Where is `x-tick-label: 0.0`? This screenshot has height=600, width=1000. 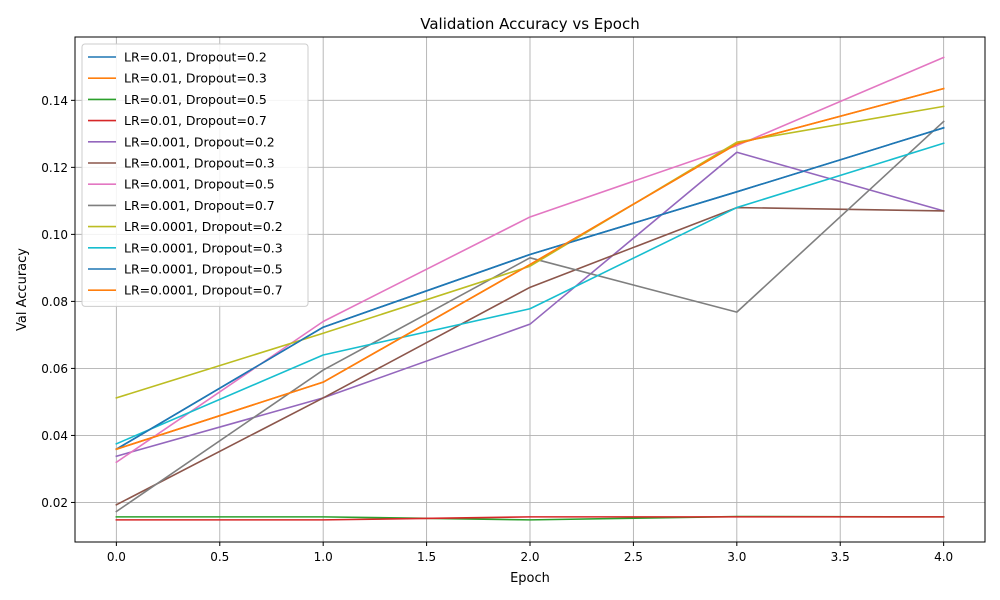 x-tick-label: 0.0 is located at coordinates (116, 557).